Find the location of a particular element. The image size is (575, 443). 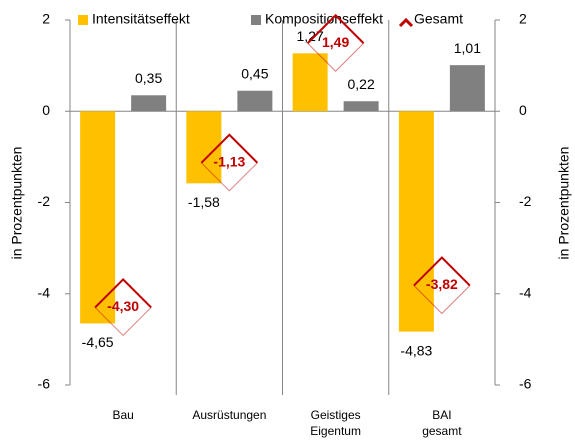

value-label: 1,49 is located at coordinates (335, 42).